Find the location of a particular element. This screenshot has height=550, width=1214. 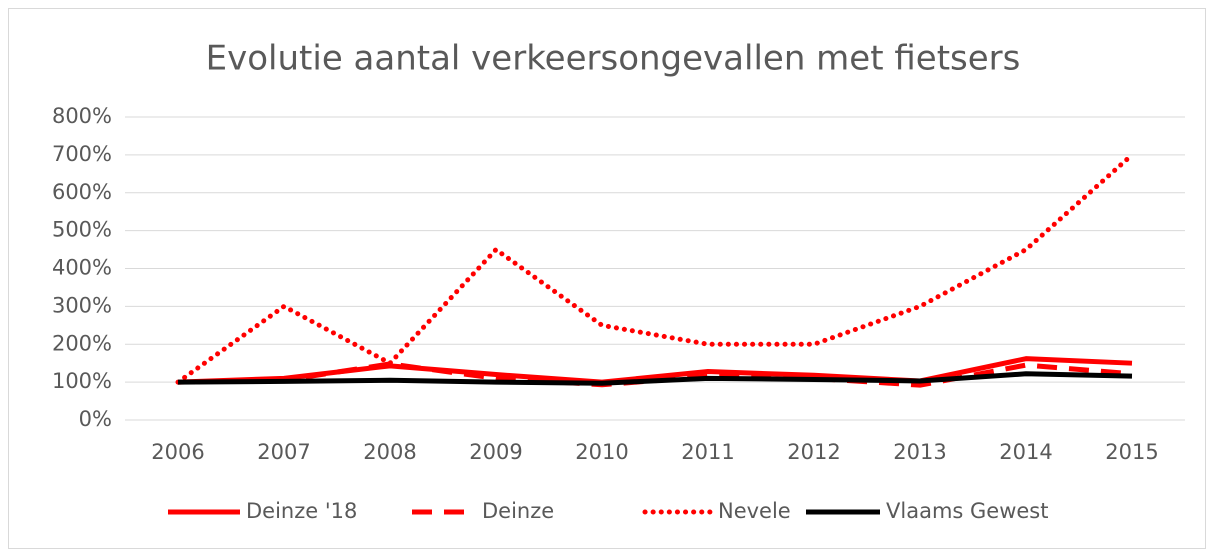

legend-label: Deinze is located at coordinates (518, 511).